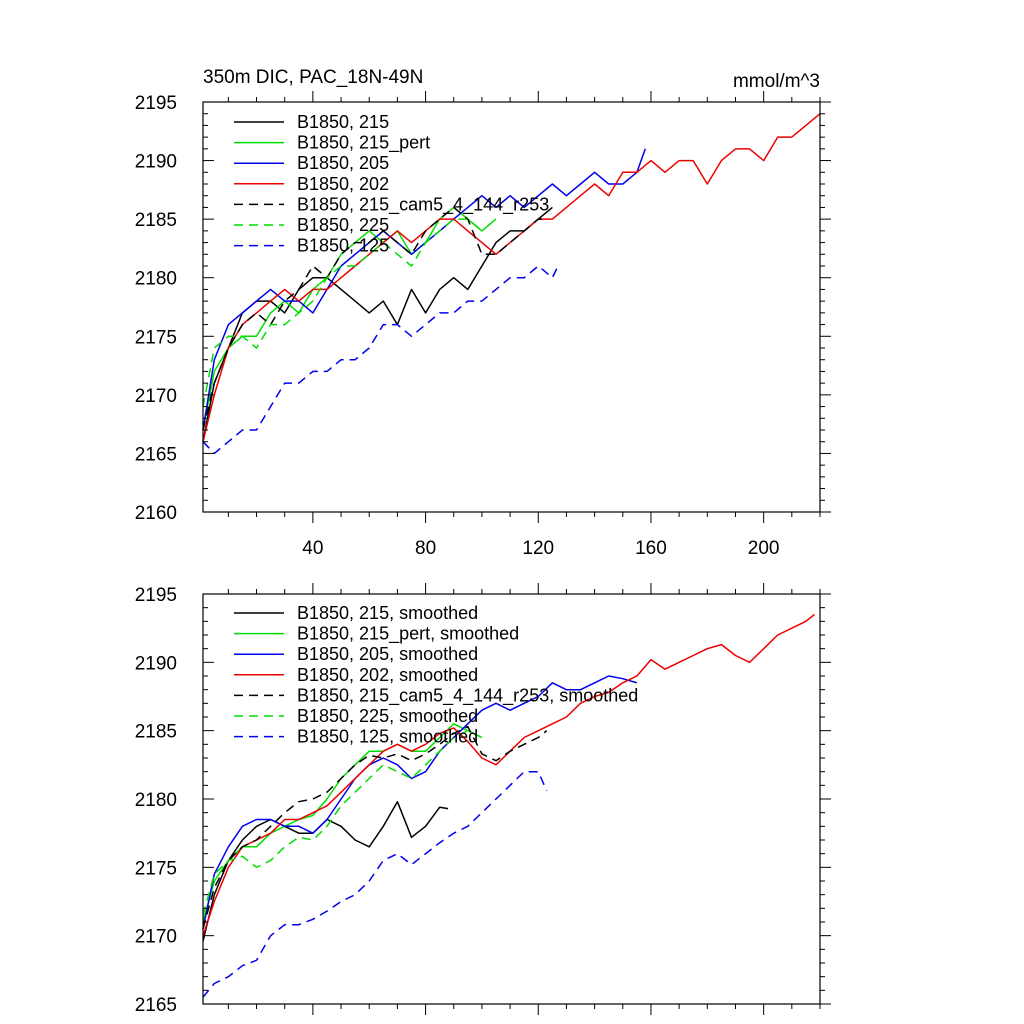 The height and width of the screenshot is (1024, 1024). Describe the element at coordinates (343, 163) in the screenshot. I see `legend-label-3: B1850, 205` at that location.